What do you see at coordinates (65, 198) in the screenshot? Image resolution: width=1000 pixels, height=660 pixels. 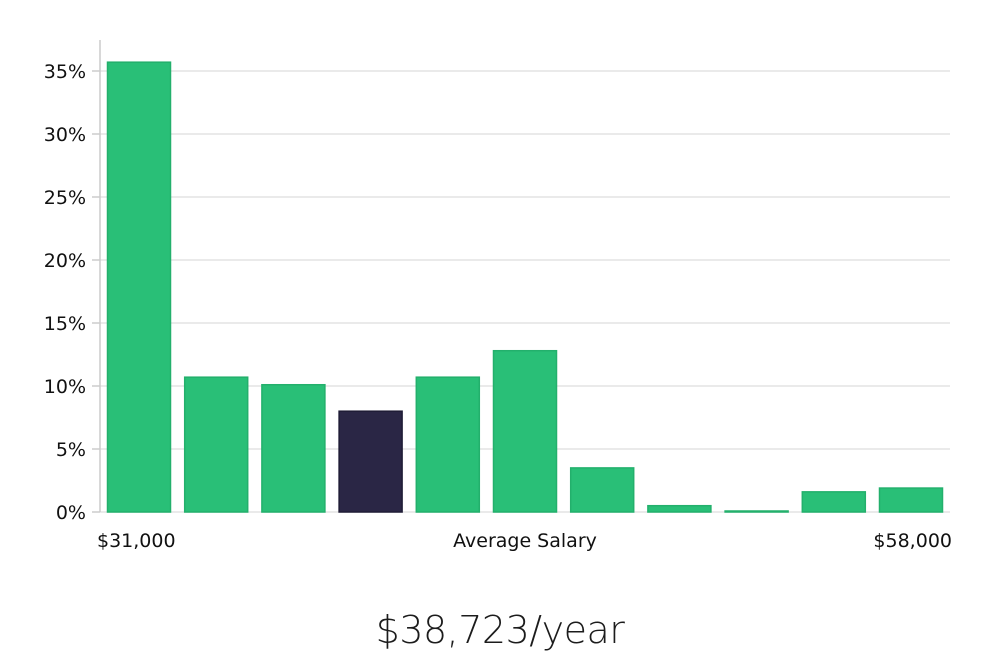 I see `y-tick-label: 25%` at bounding box center [65, 198].